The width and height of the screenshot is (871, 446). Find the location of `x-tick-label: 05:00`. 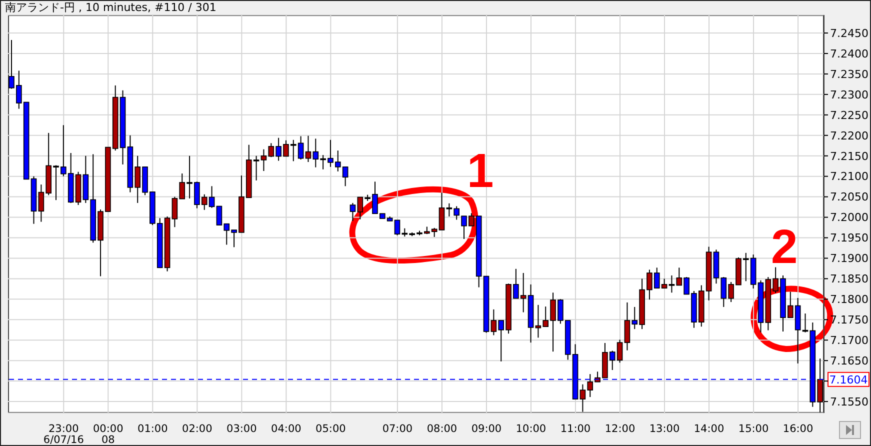

x-tick-label: 05:00 is located at coordinates (331, 429).